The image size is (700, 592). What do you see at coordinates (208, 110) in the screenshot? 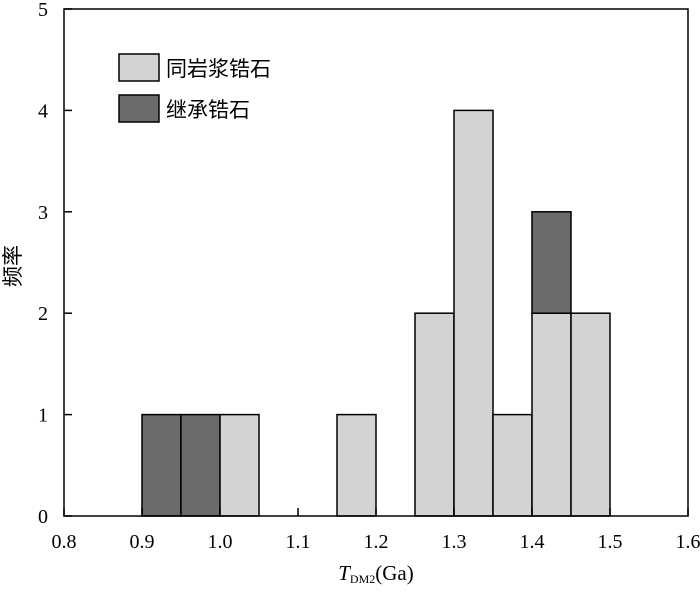
I see `legend-label: 继承锆石` at bounding box center [208, 110].